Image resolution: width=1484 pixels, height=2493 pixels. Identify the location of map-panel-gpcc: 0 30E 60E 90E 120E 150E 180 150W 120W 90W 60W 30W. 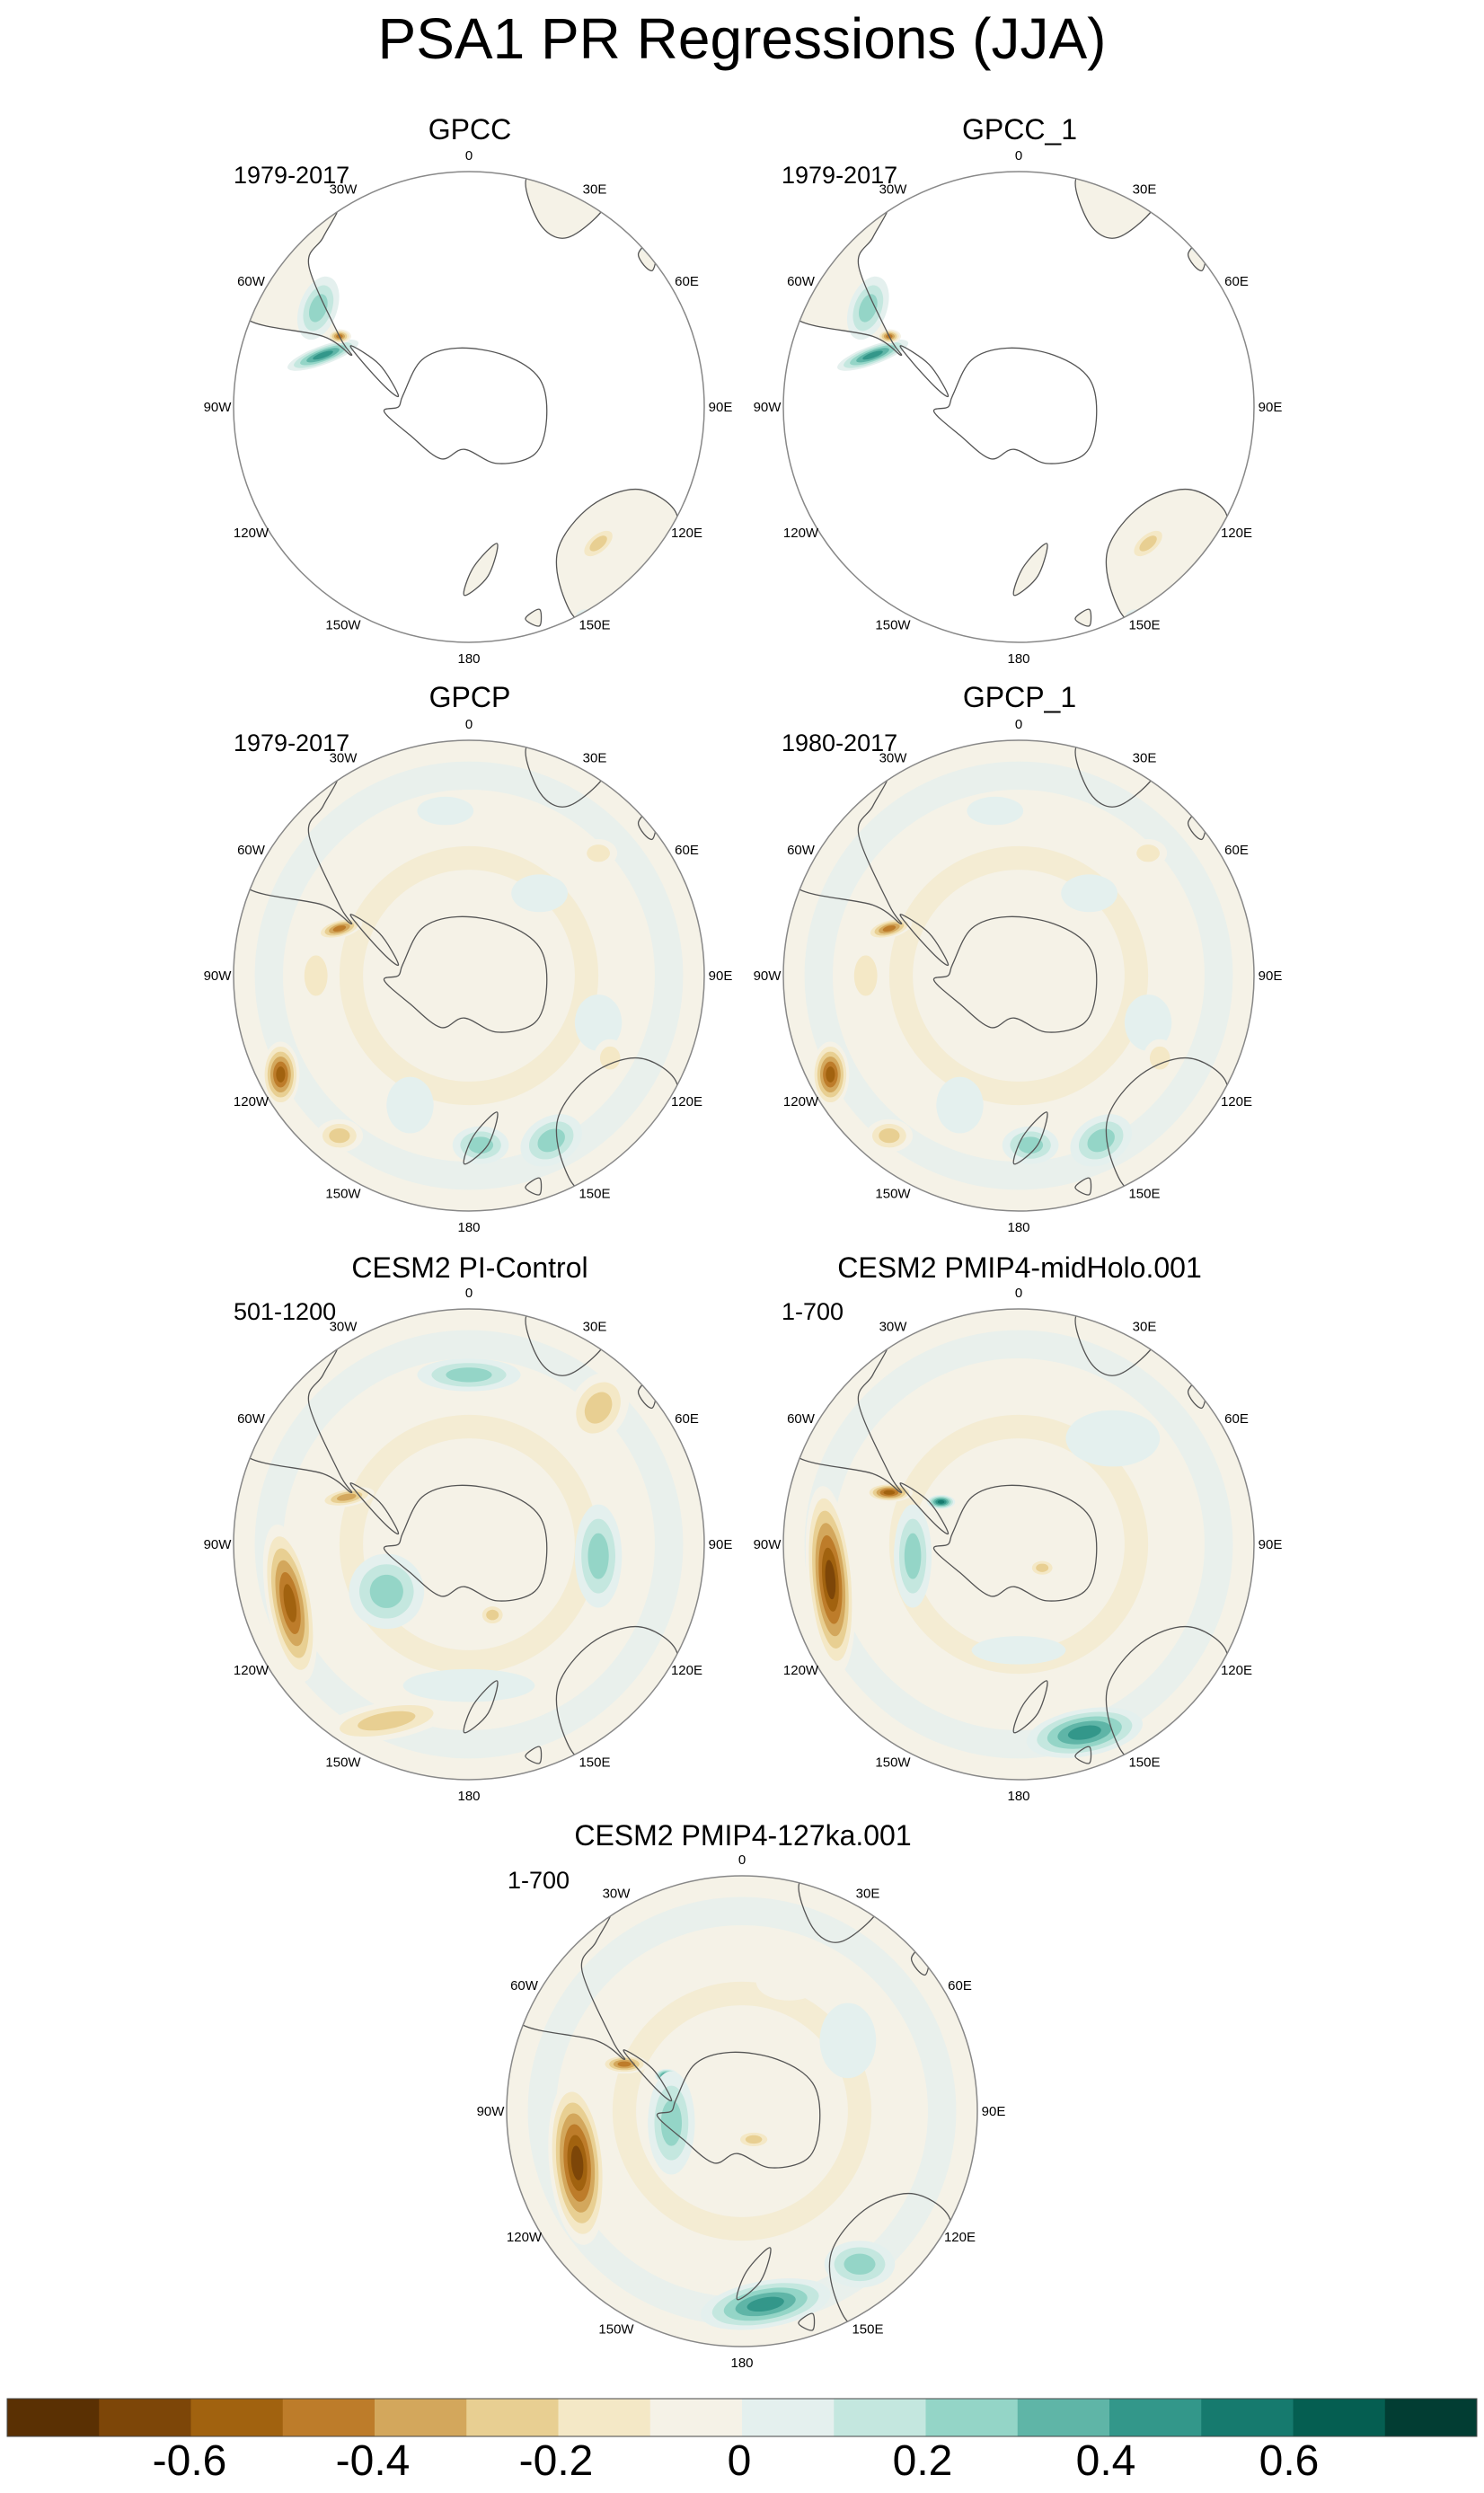
(469, 407).